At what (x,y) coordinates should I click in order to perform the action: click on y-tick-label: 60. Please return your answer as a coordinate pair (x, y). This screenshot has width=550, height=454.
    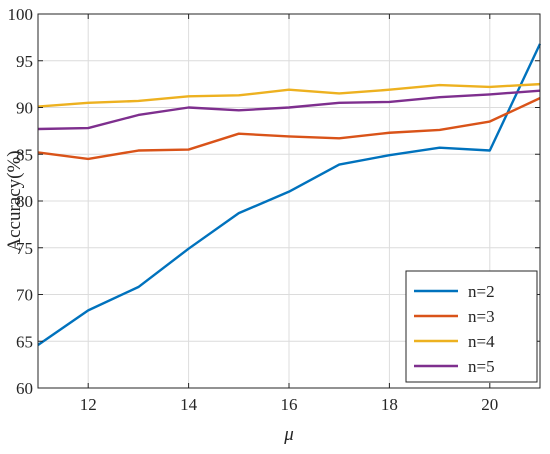
    Looking at the image, I should click on (24, 388).